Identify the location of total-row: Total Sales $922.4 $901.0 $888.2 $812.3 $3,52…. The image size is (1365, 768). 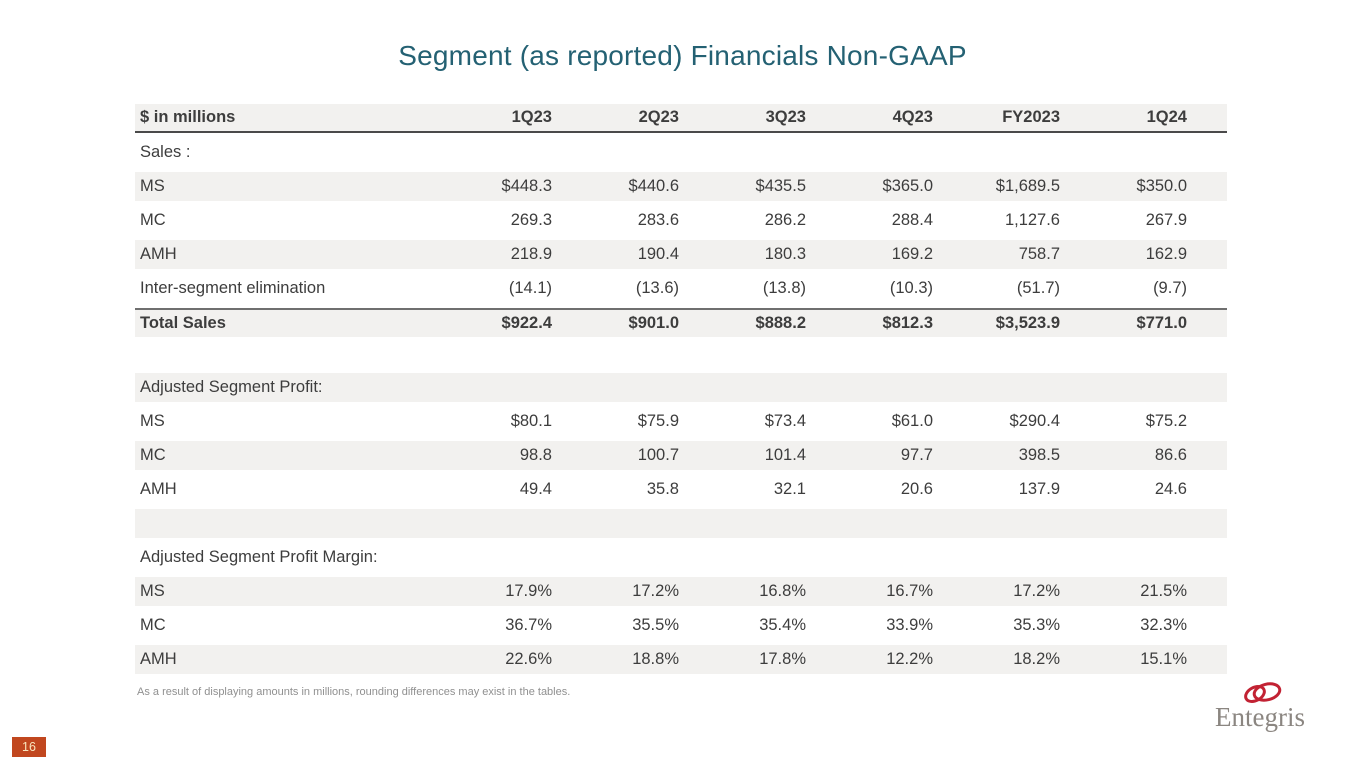
(681, 322).